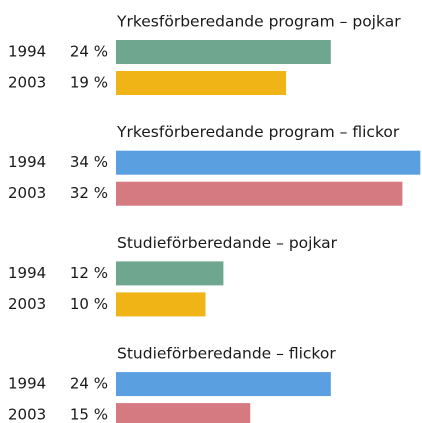  I want to click on group-title: Yrkesförberedande program – flickor, so click(258, 132).